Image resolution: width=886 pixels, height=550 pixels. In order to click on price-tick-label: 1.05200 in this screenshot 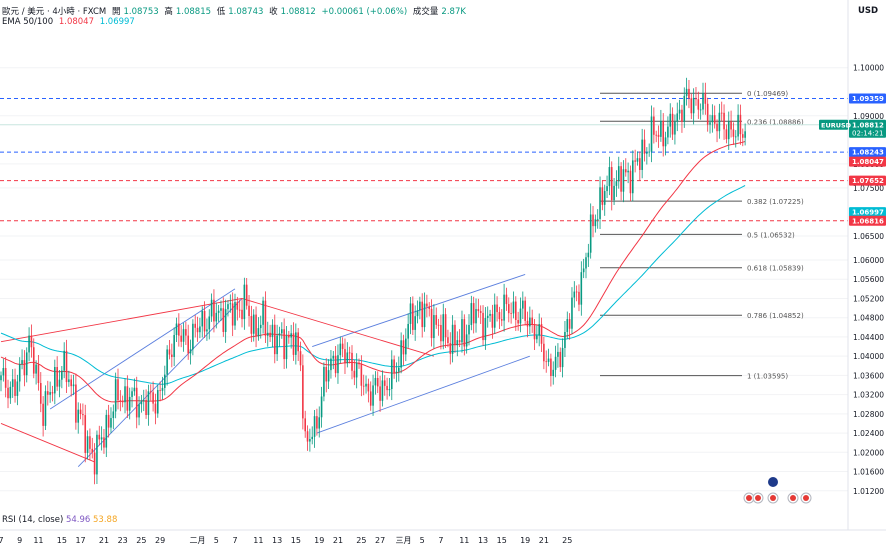, I will do `click(868, 298)`.